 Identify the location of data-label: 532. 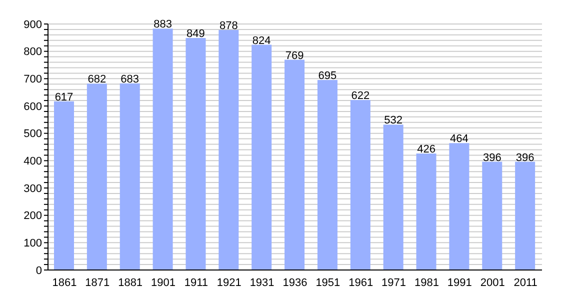
(393, 120).